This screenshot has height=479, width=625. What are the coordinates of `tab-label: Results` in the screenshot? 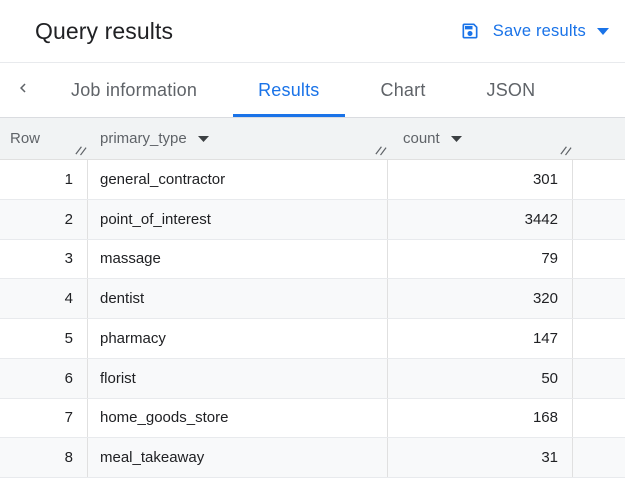 It's located at (289, 89).